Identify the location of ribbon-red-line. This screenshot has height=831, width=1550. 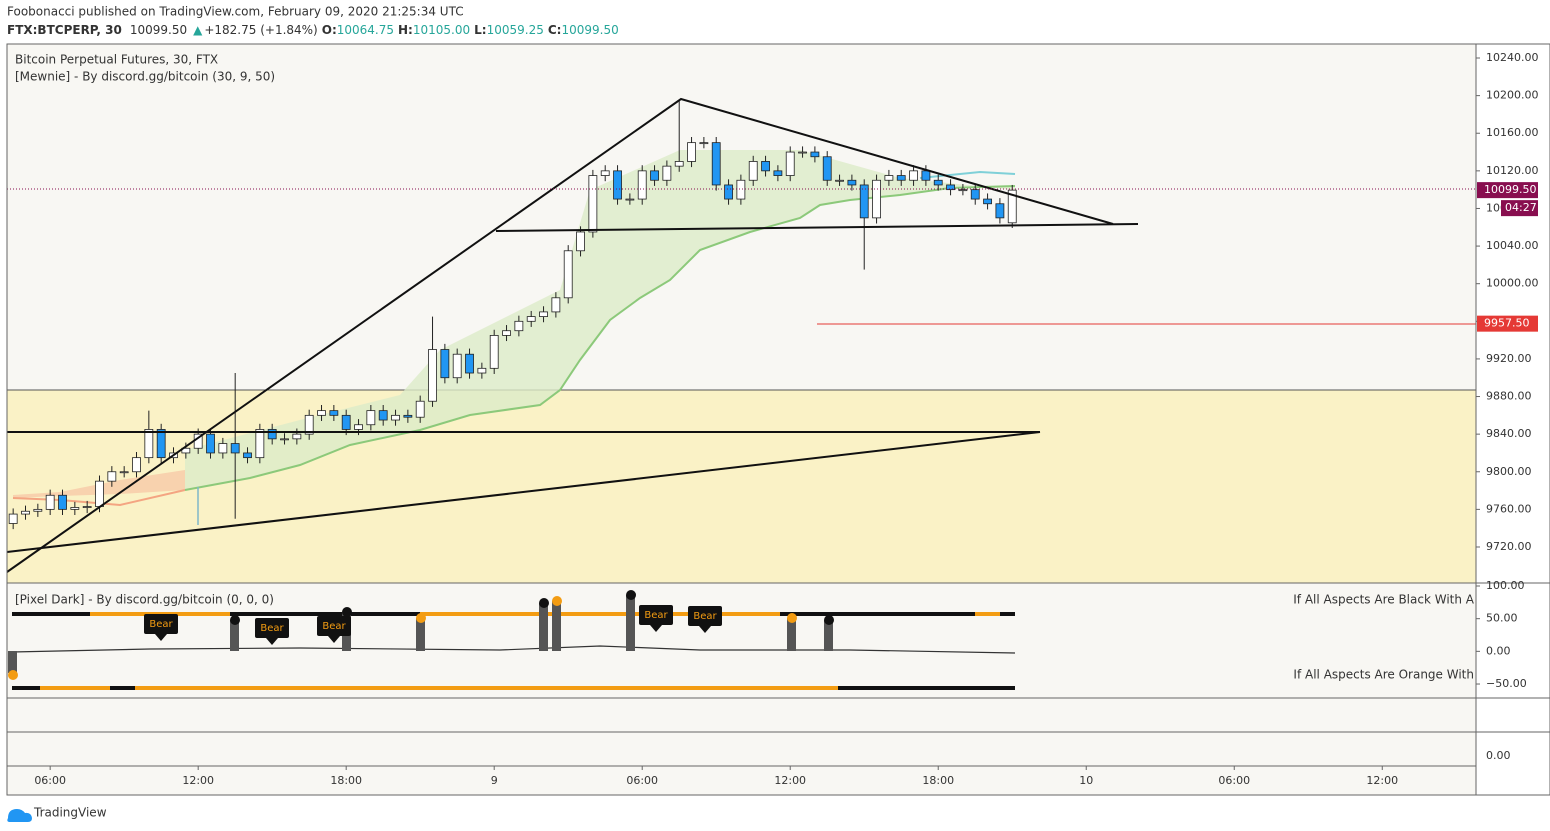
(99, 498).